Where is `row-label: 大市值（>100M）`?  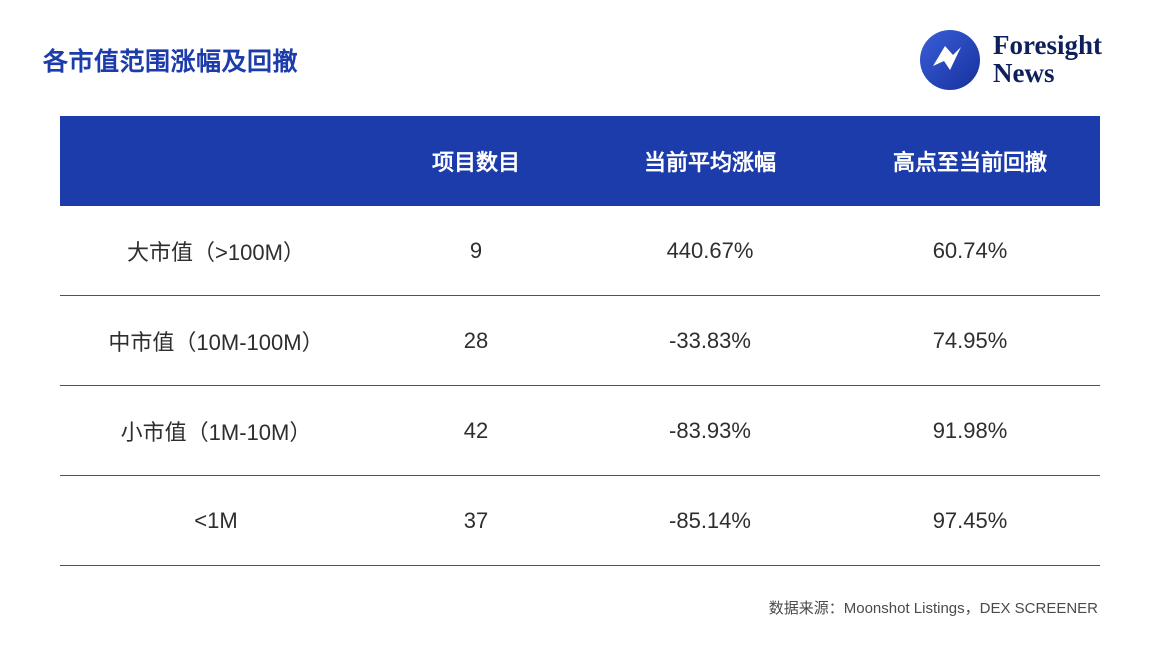 row-label: 大市值（>100M） is located at coordinates (216, 252).